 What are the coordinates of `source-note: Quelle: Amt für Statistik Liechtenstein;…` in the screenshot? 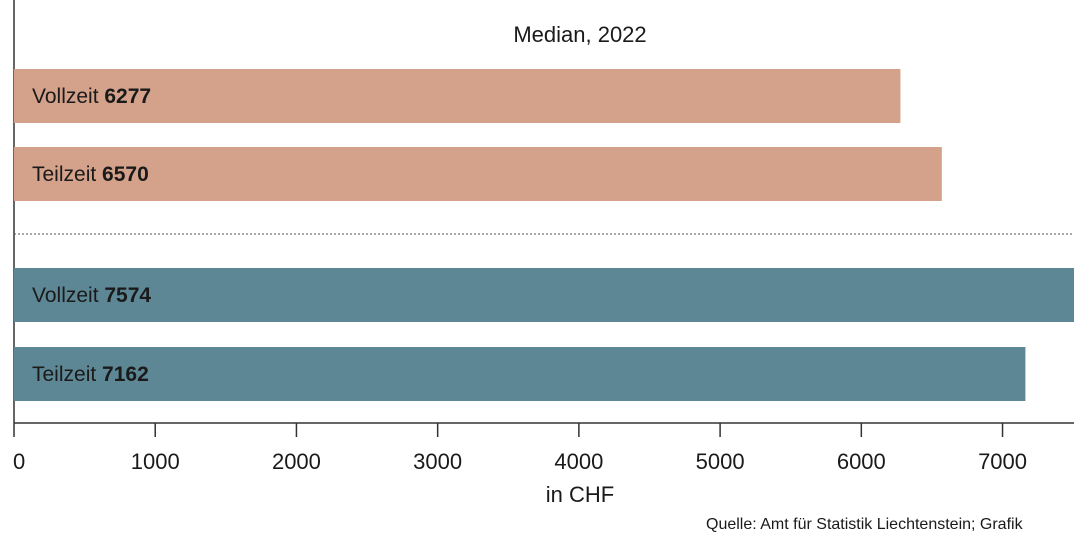 It's located at (865, 524).